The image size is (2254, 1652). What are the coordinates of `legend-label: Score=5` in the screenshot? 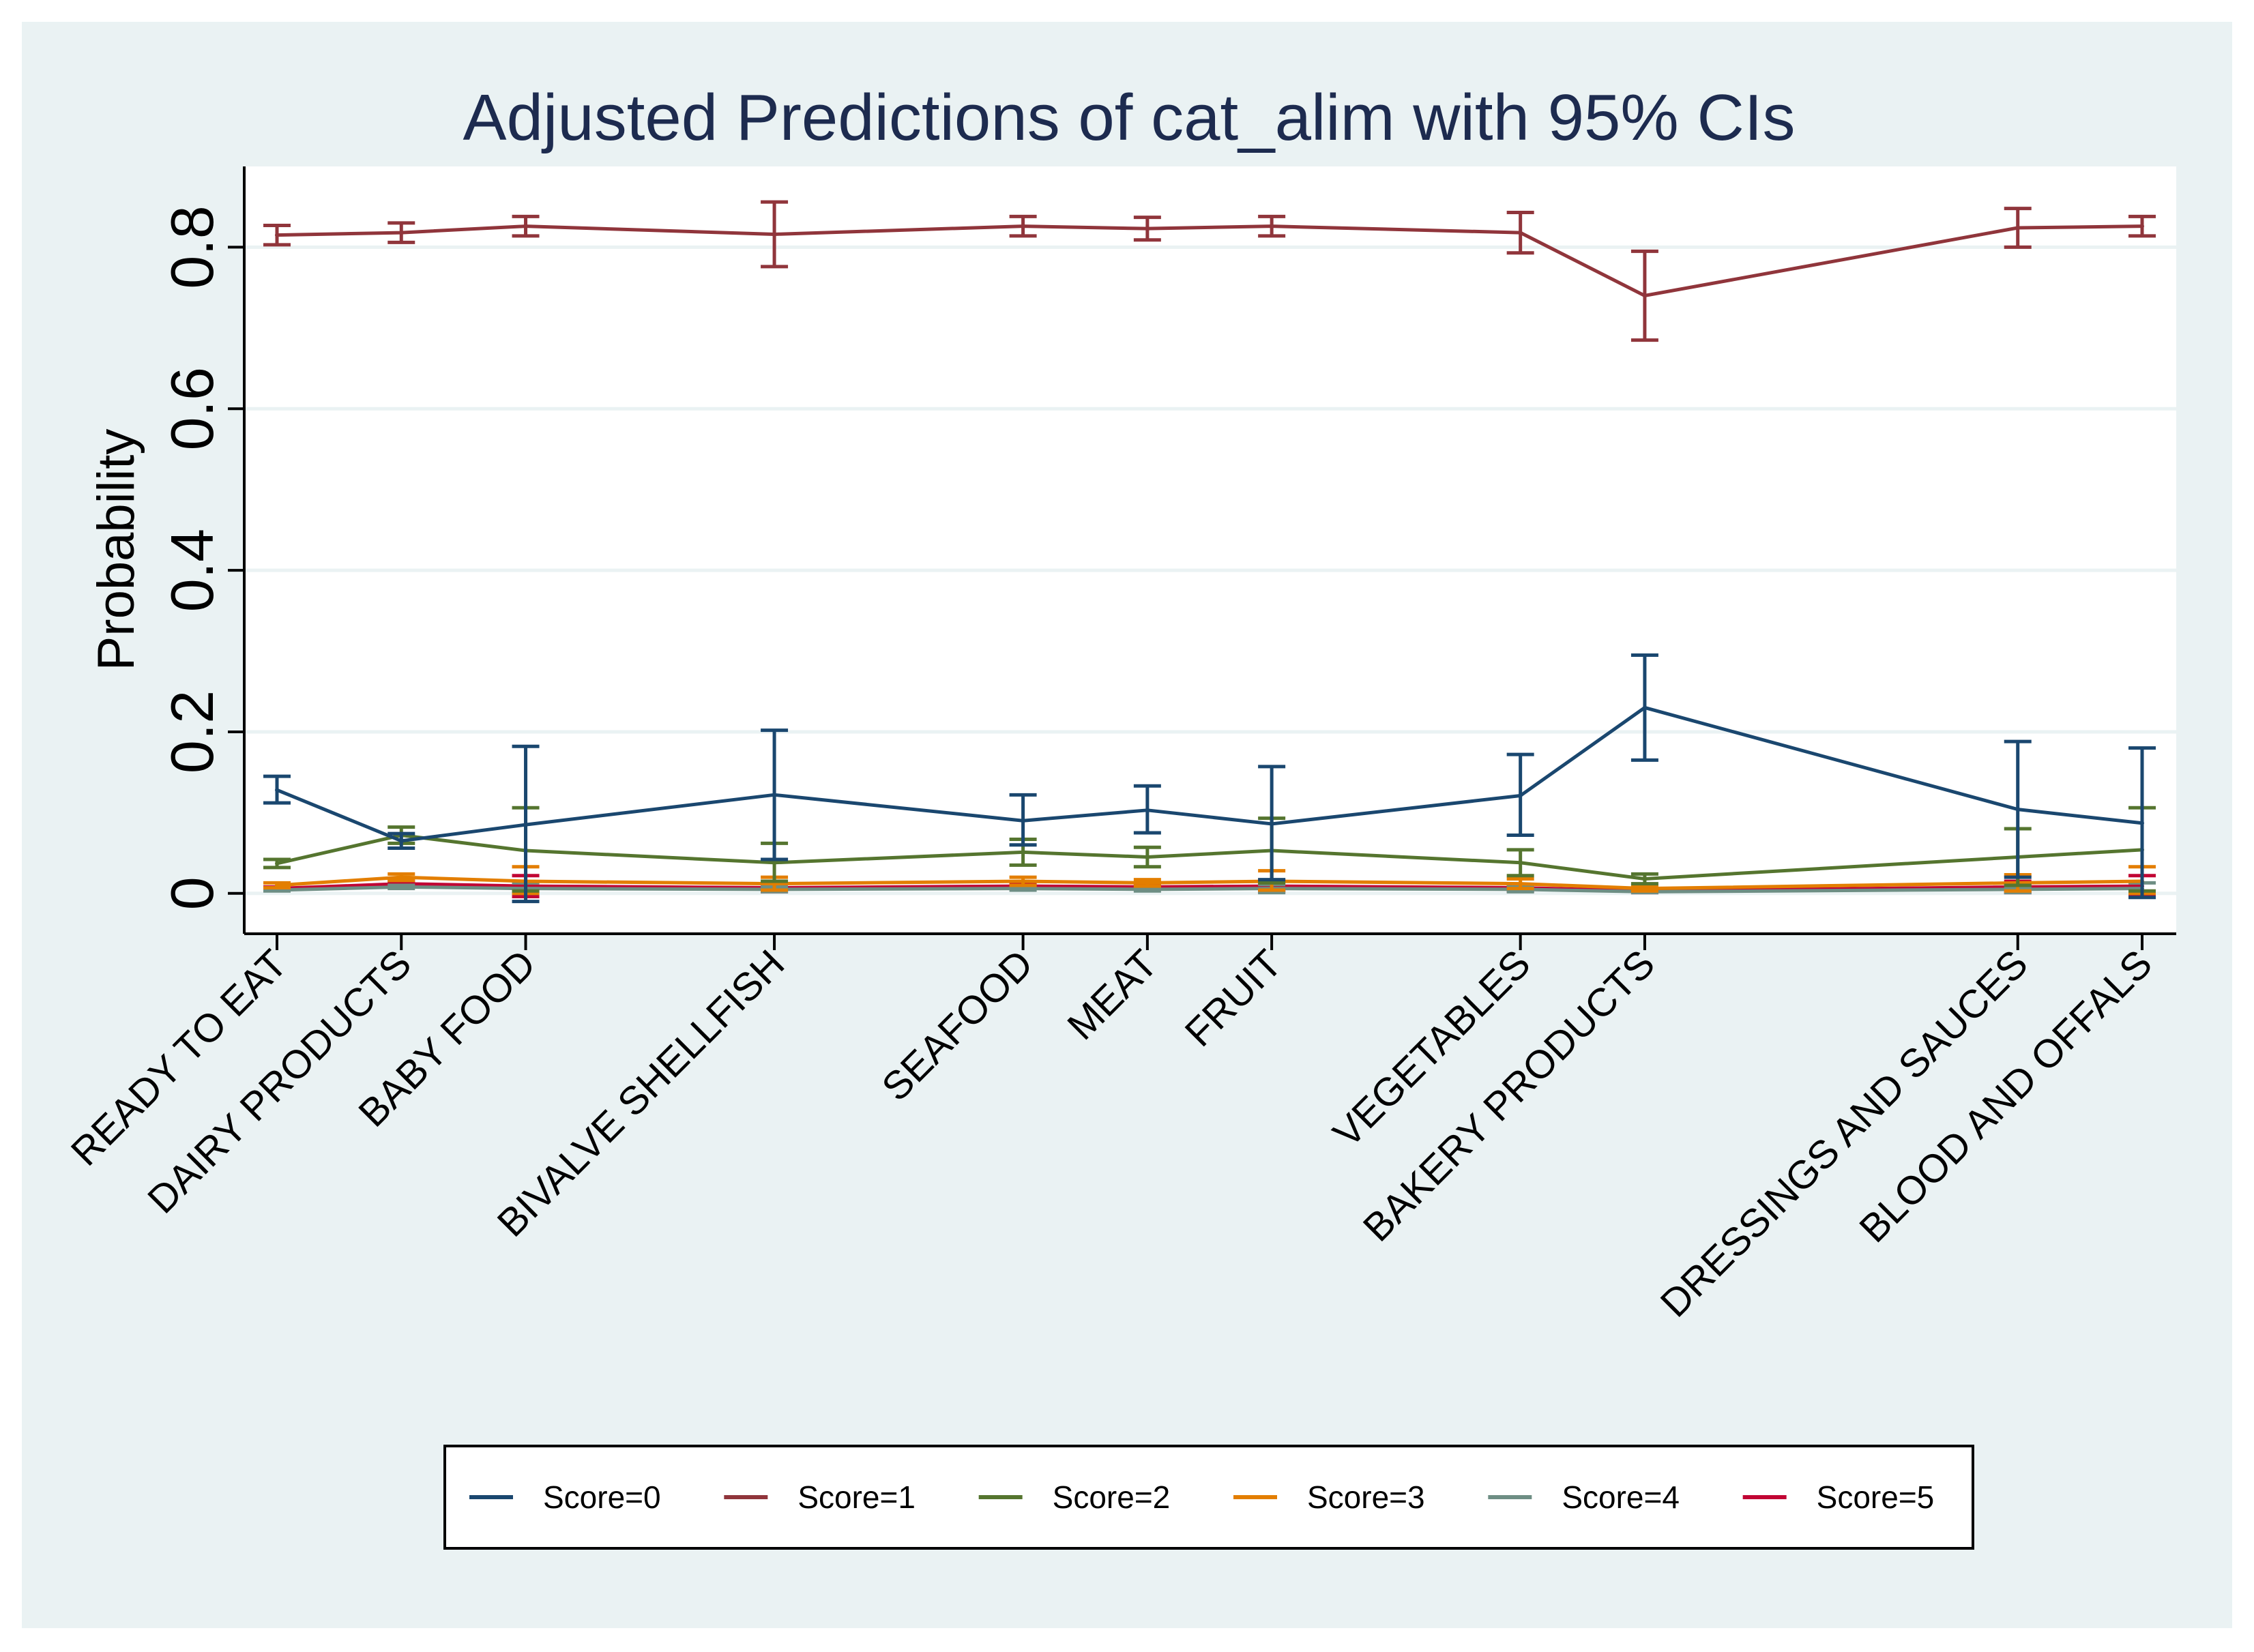 It's located at (1876, 1497).